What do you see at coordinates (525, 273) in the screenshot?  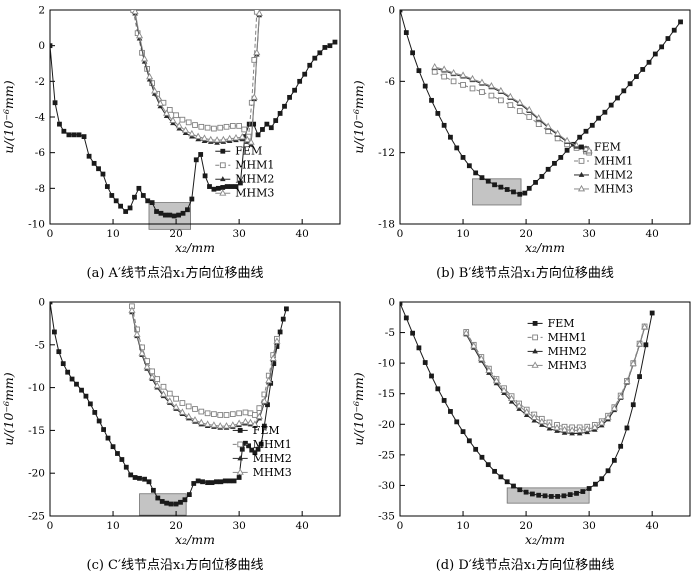 I see `caption-b: (b) B′线节点沿x₁方向位移曲线` at bounding box center [525, 273].